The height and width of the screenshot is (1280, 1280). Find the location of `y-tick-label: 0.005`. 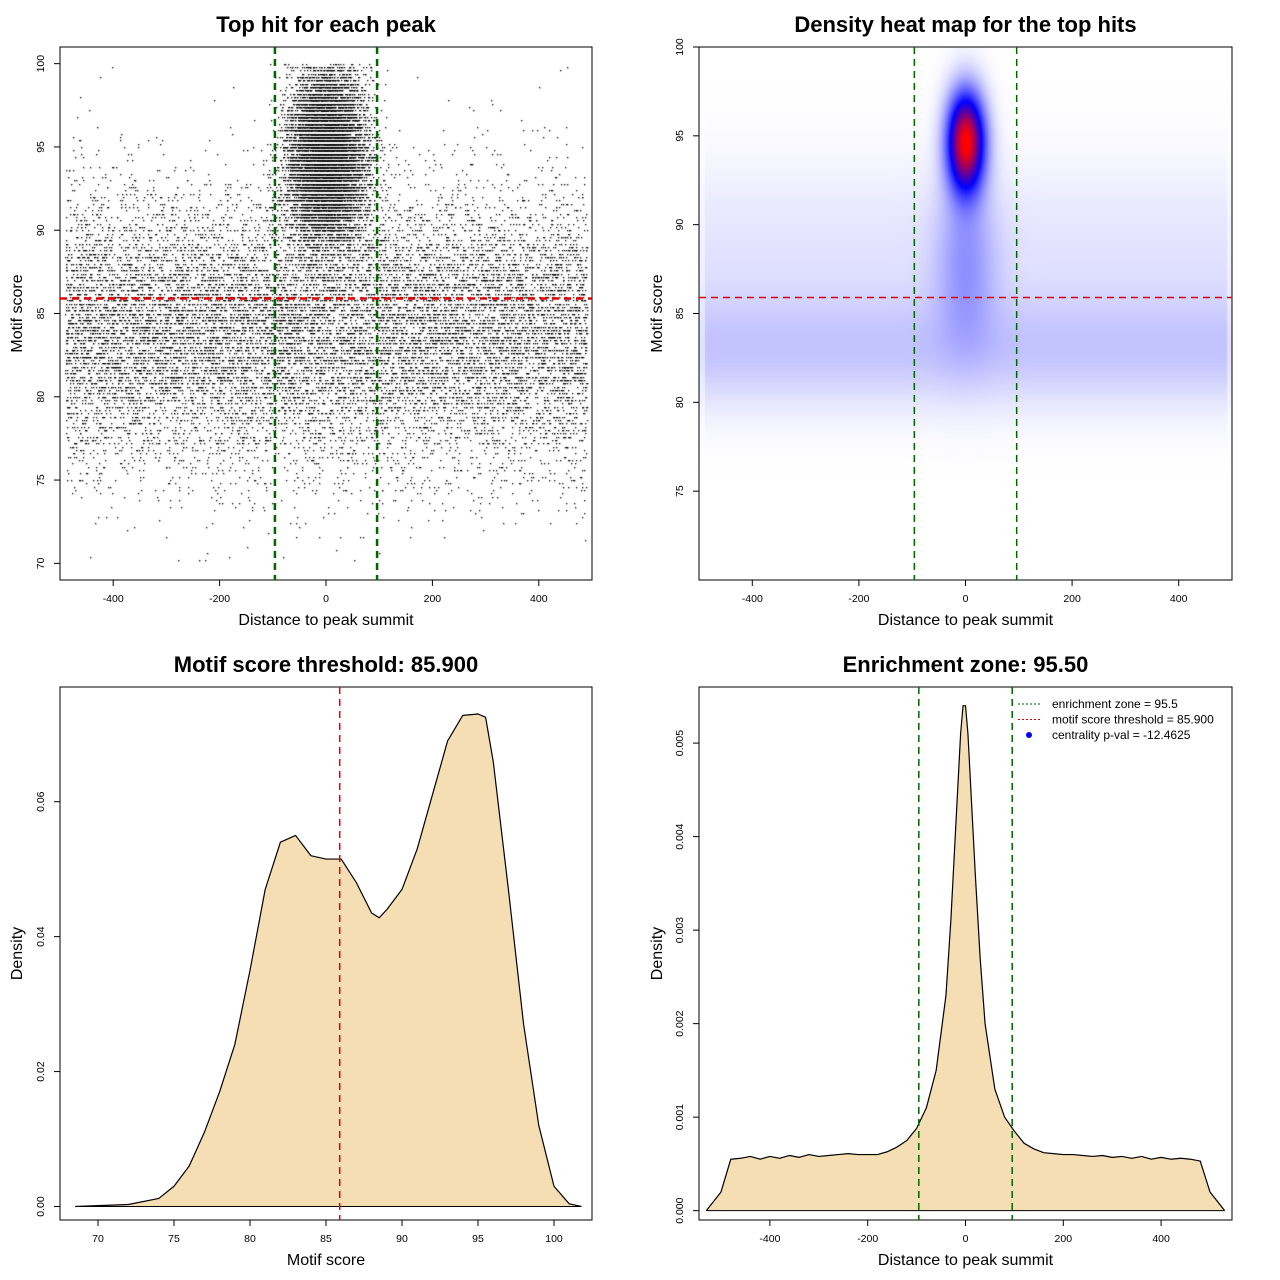

y-tick-label: 0.005 is located at coordinates (680, 743).